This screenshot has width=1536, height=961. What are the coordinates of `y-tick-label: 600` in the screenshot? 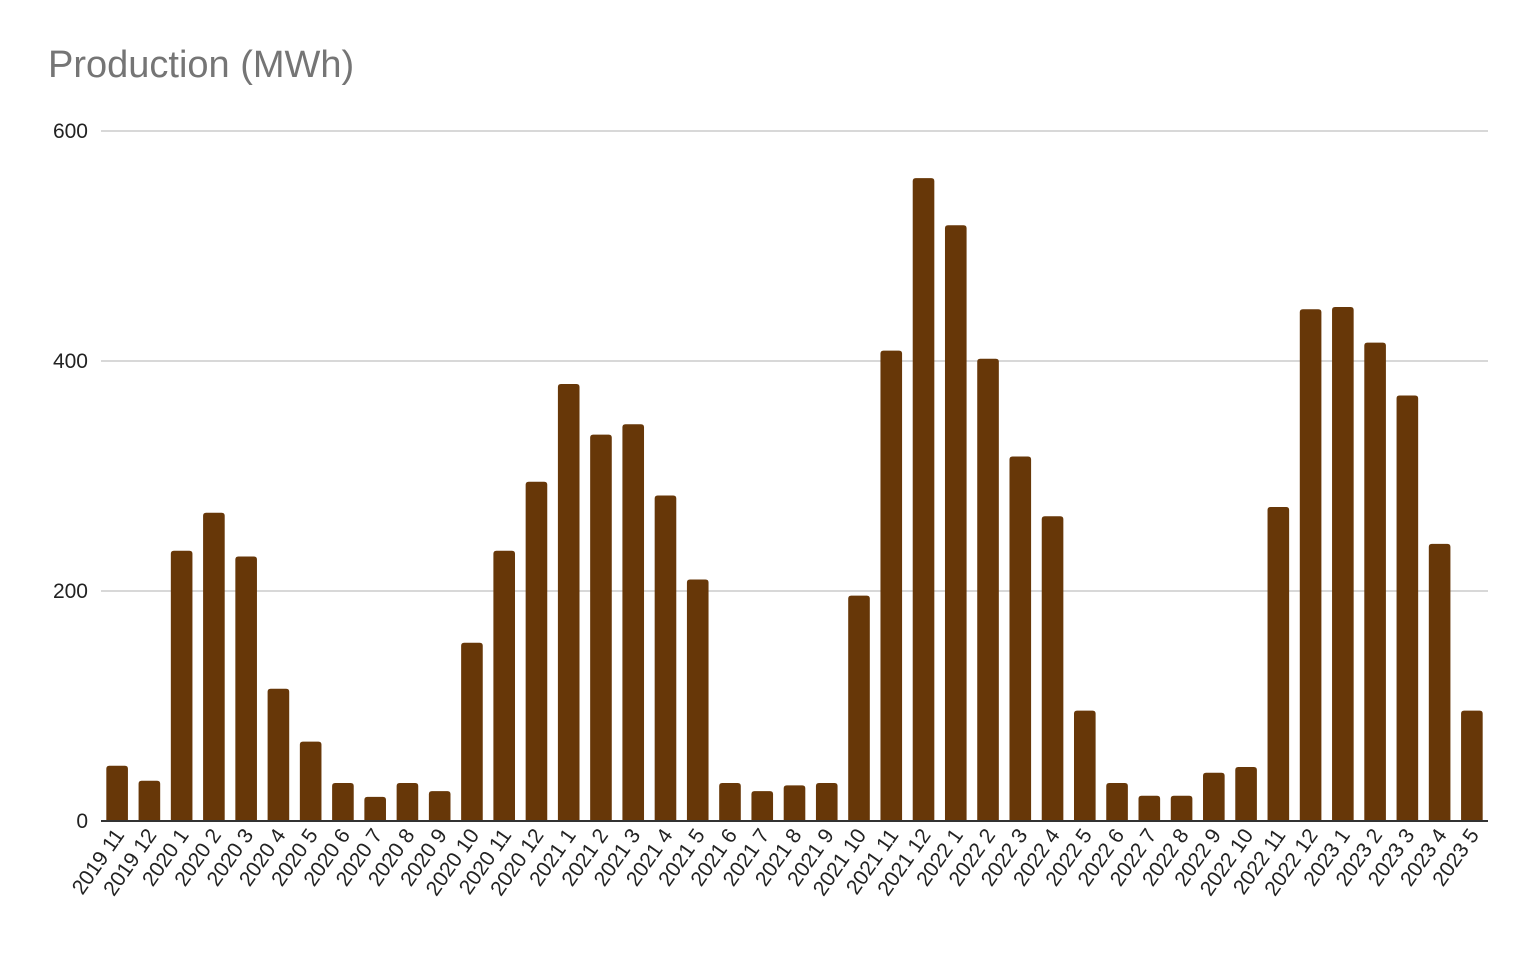 It's located at (70, 131).